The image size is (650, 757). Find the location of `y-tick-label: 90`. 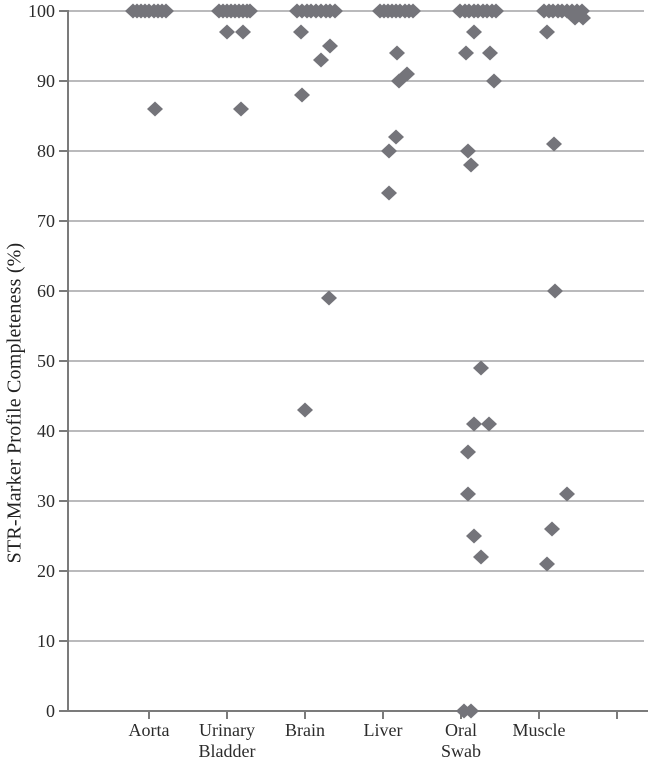

y-tick-label: 90 is located at coordinates (46, 81).